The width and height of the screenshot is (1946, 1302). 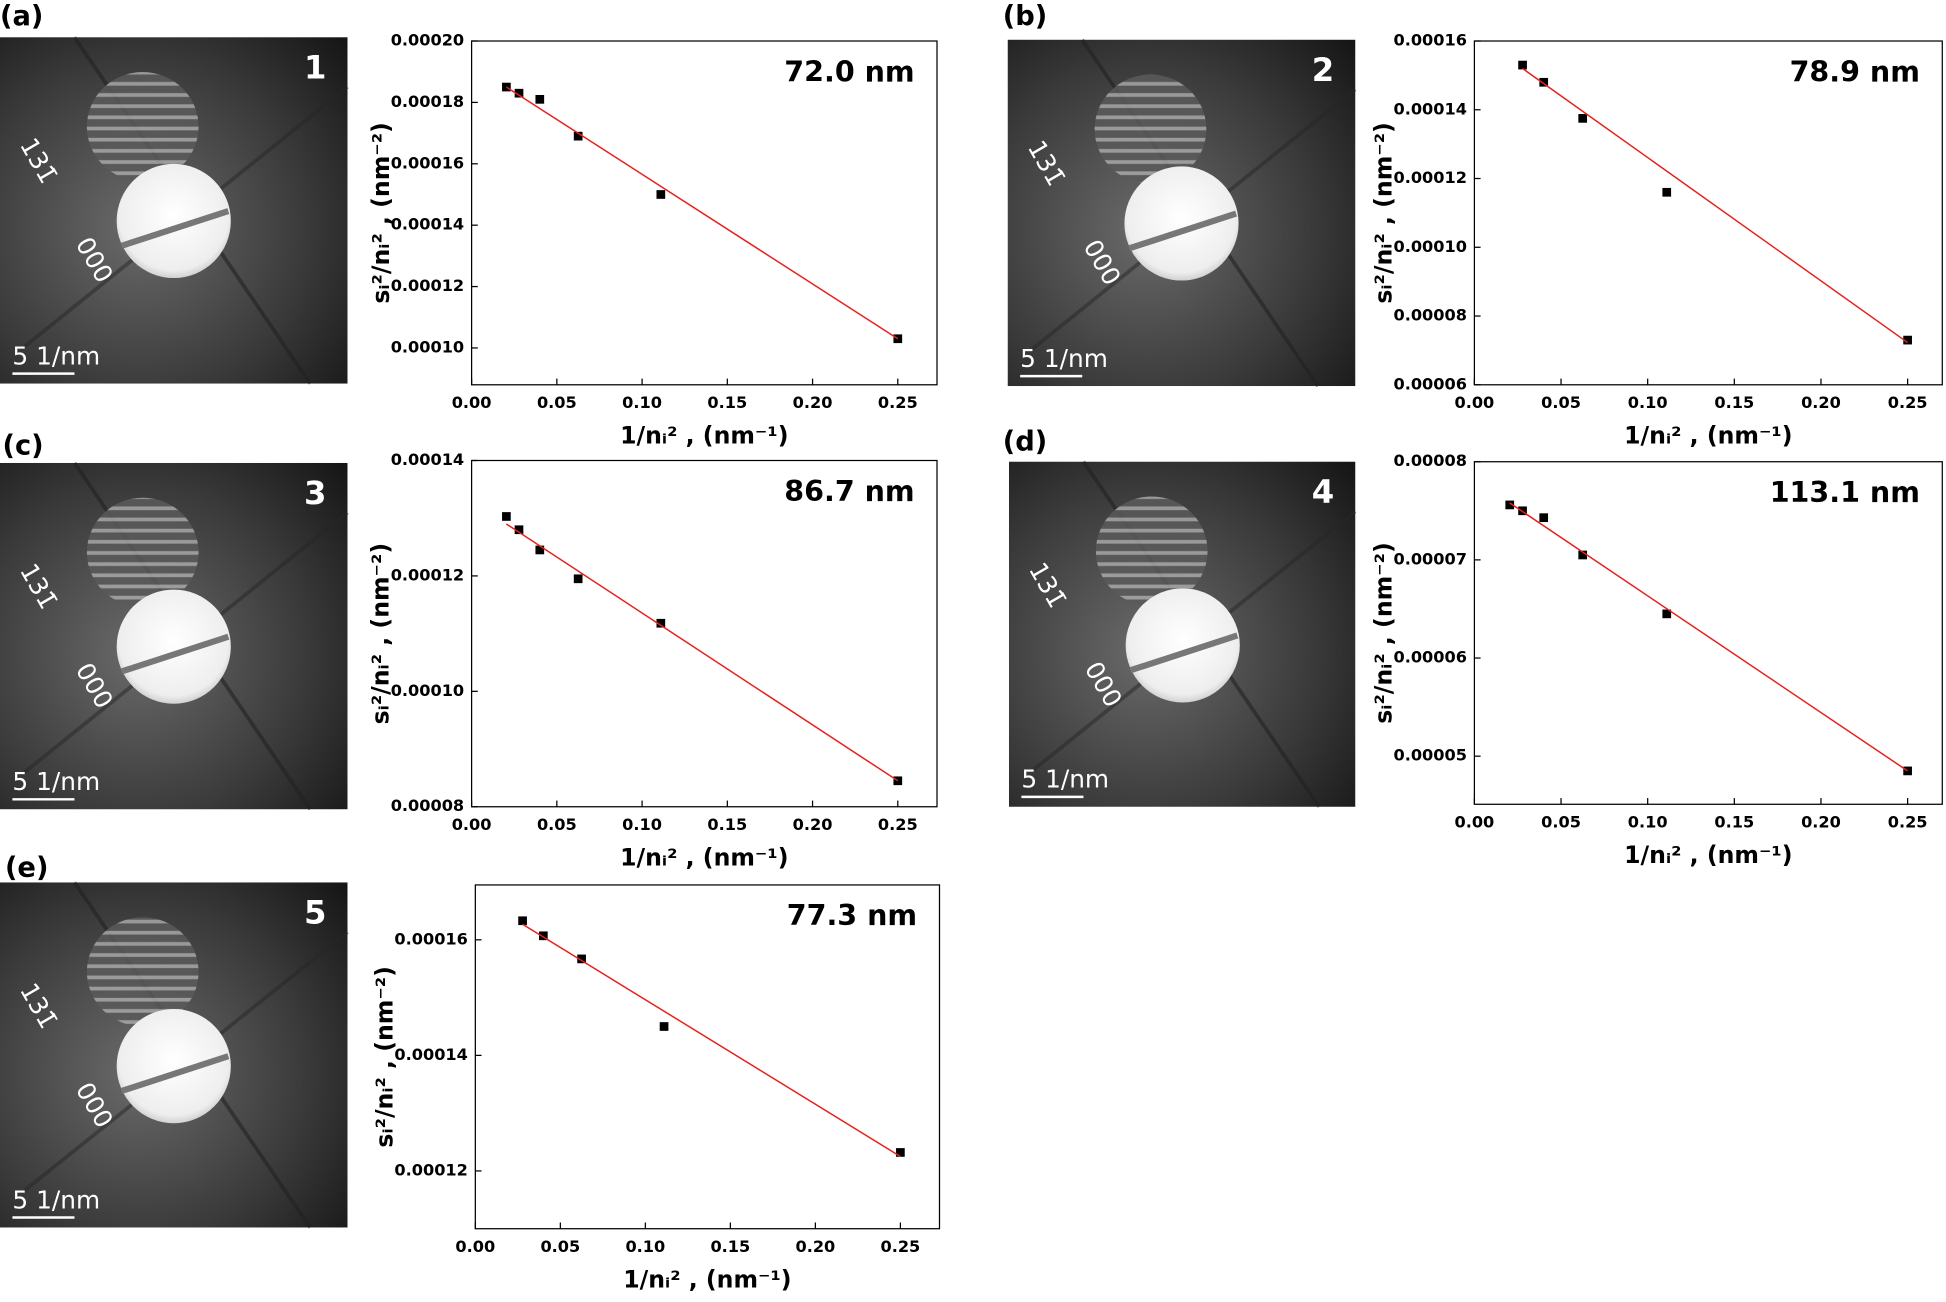 I want to click on panel-label: (c), so click(x=22, y=445).